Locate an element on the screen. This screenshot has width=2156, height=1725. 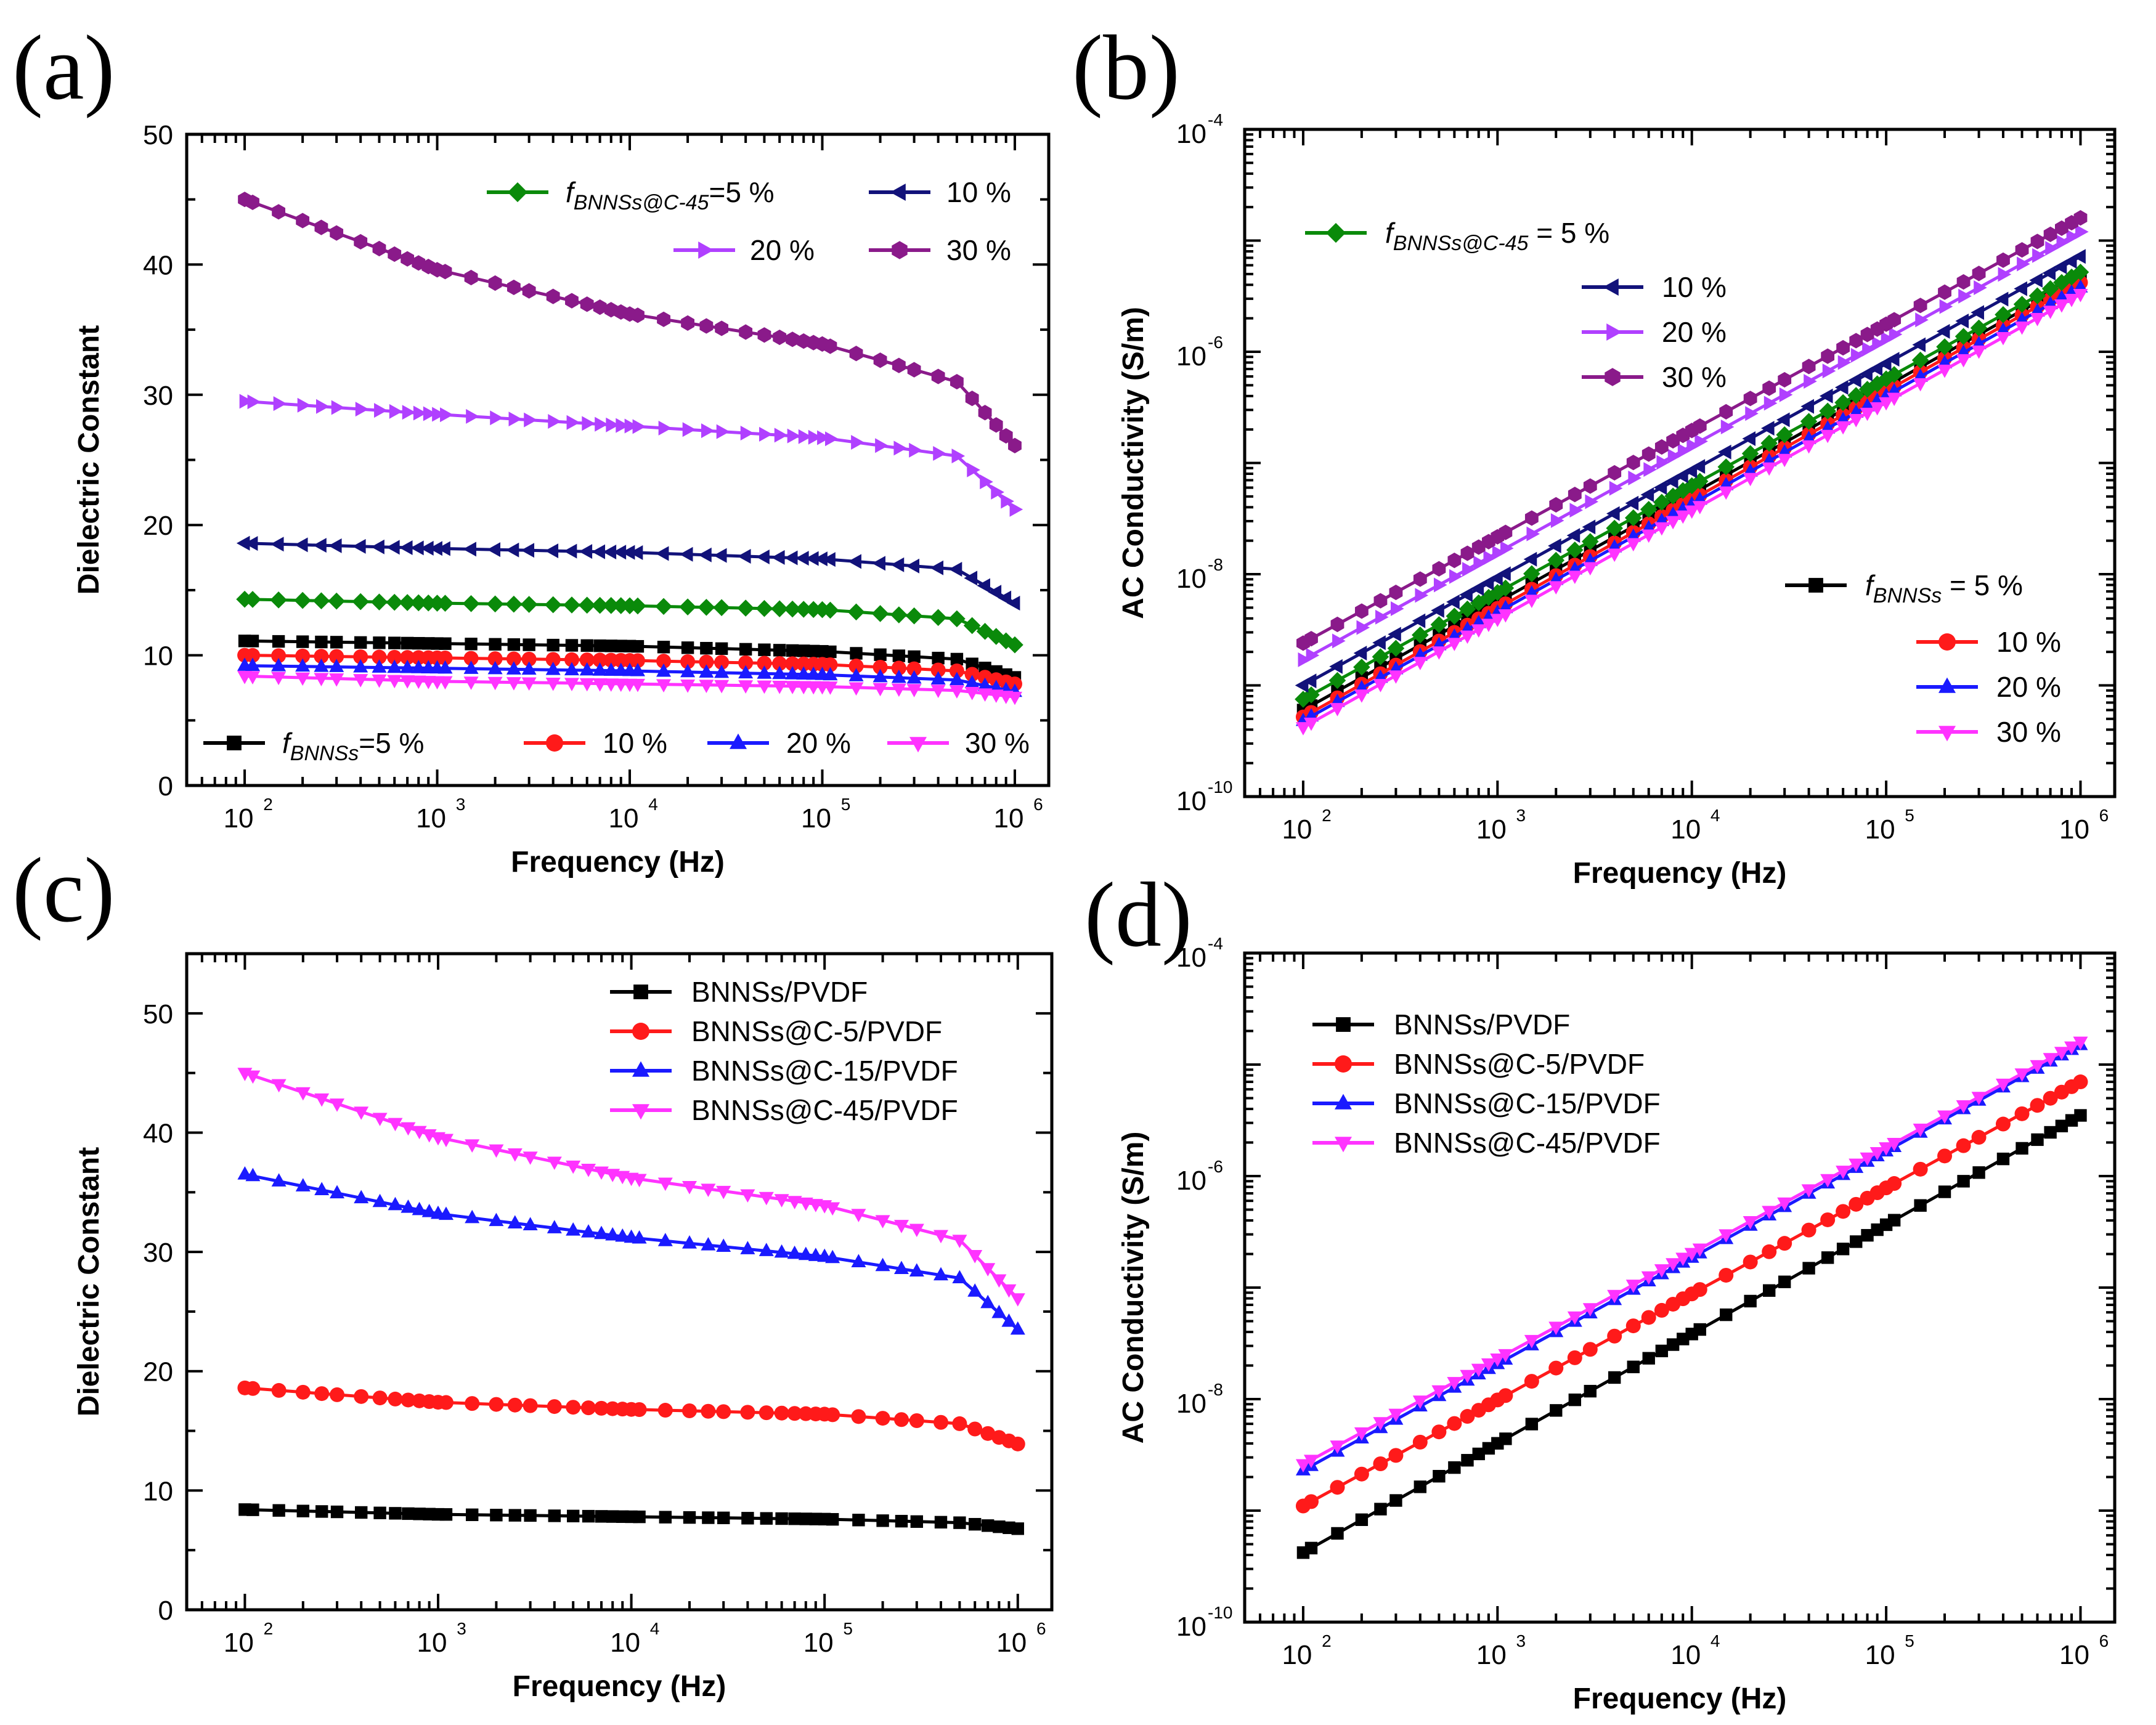
y-tick-exponent: -8 is located at coordinates (1215, 565).